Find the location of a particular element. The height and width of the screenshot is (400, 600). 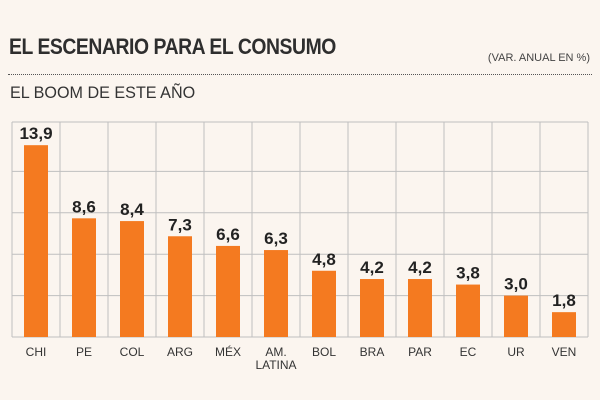

category-label: VEN is located at coordinates (564, 352).